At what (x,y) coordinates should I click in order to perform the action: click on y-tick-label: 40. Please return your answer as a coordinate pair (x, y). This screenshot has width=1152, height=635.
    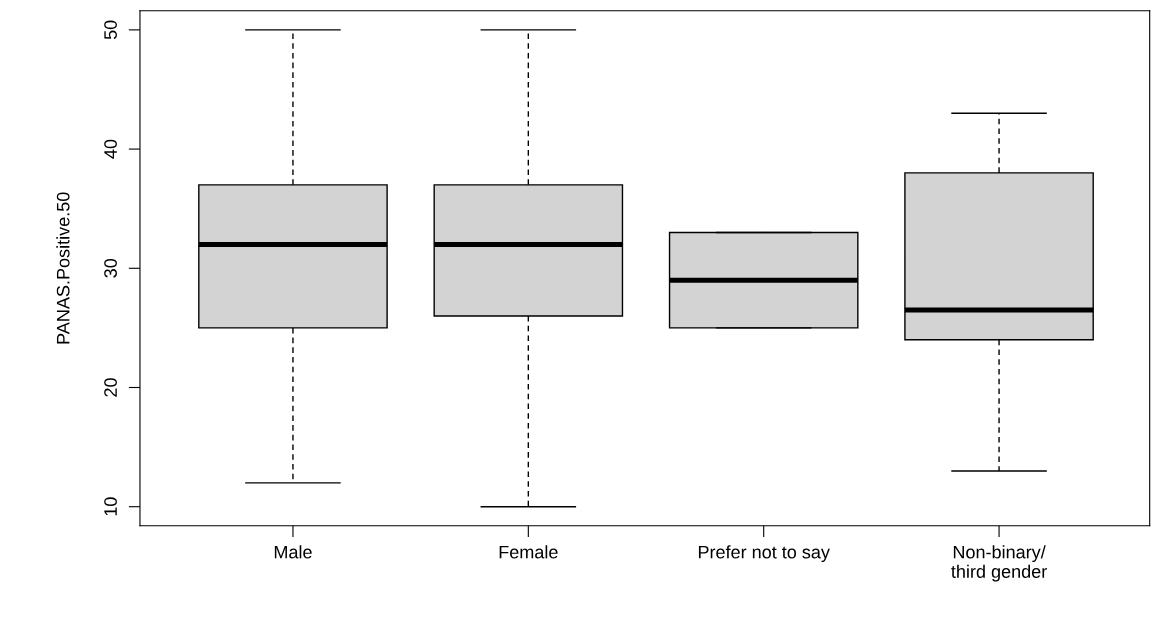
    Looking at the image, I should click on (110, 149).